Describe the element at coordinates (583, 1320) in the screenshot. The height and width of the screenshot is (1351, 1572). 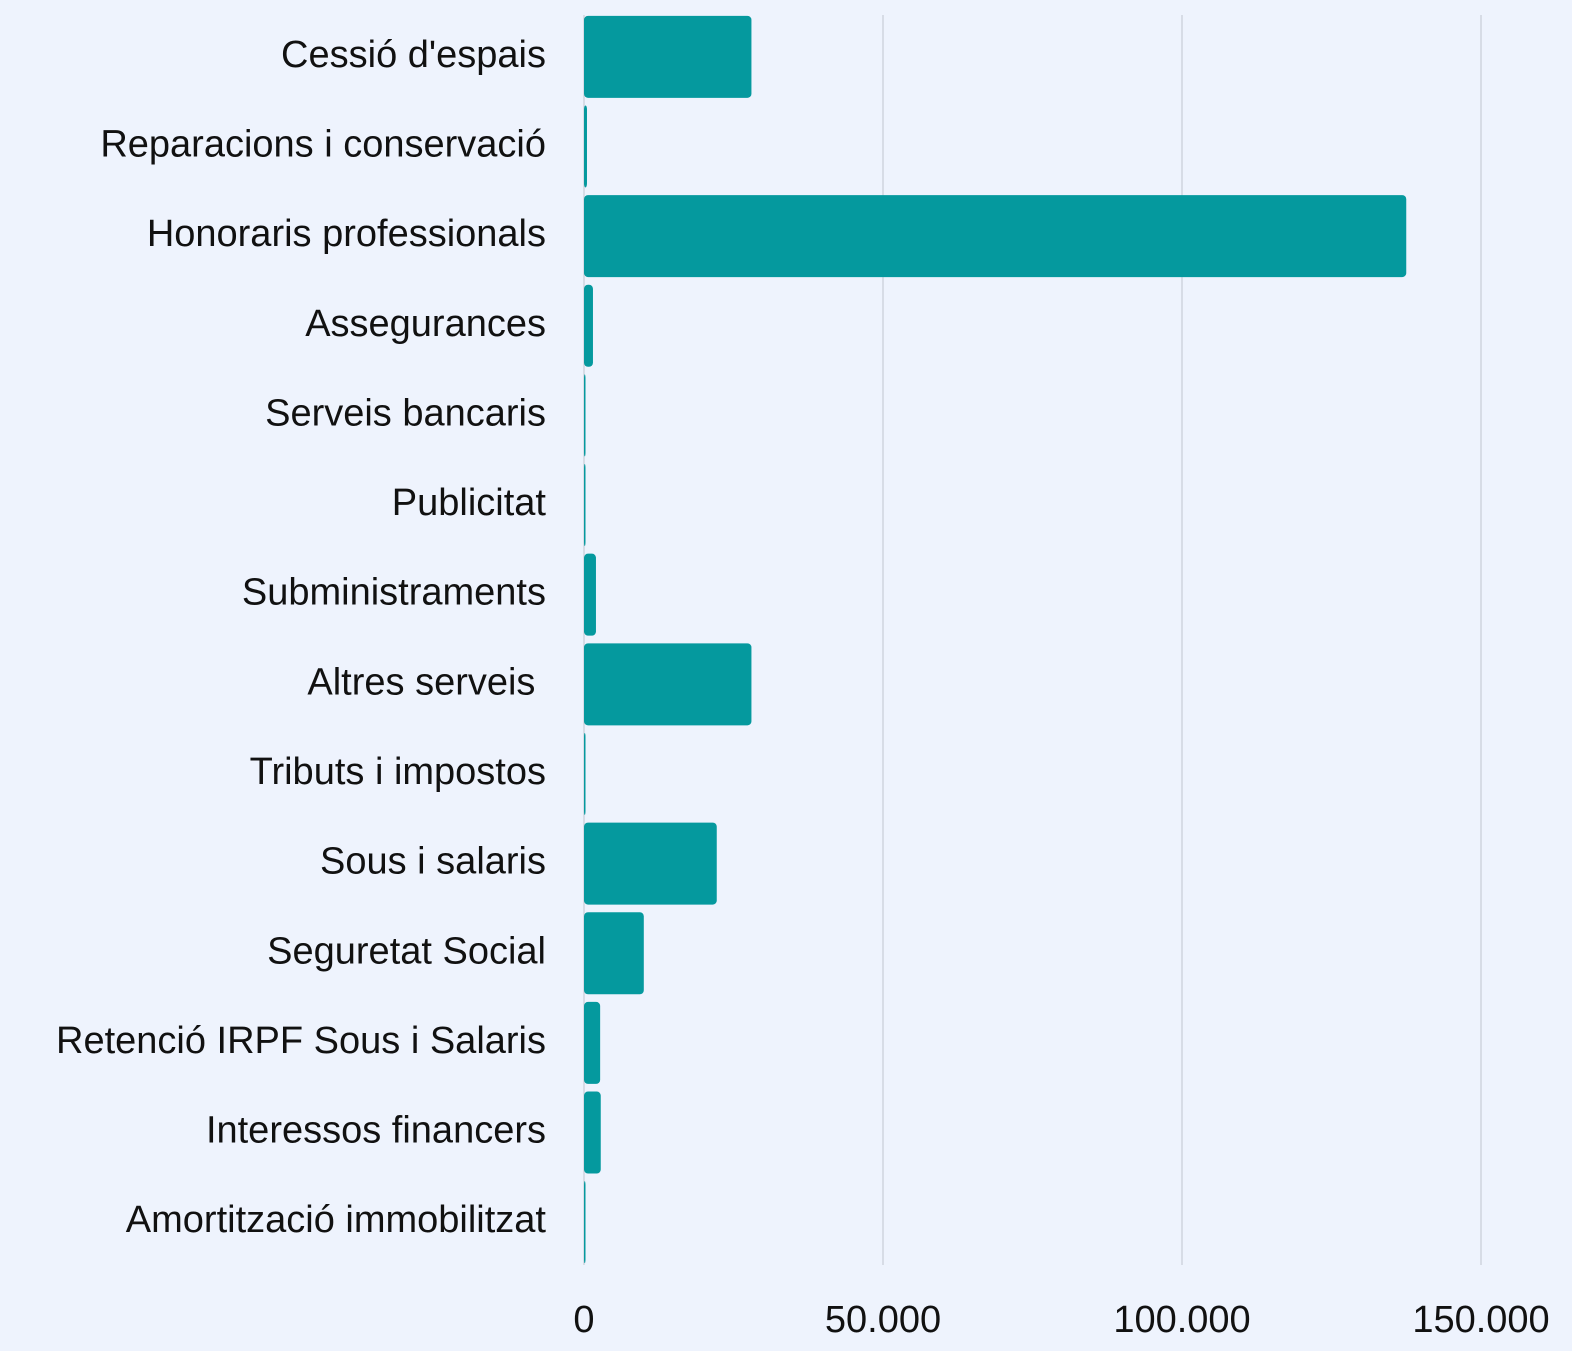
I see `x-tick-label: 0` at that location.